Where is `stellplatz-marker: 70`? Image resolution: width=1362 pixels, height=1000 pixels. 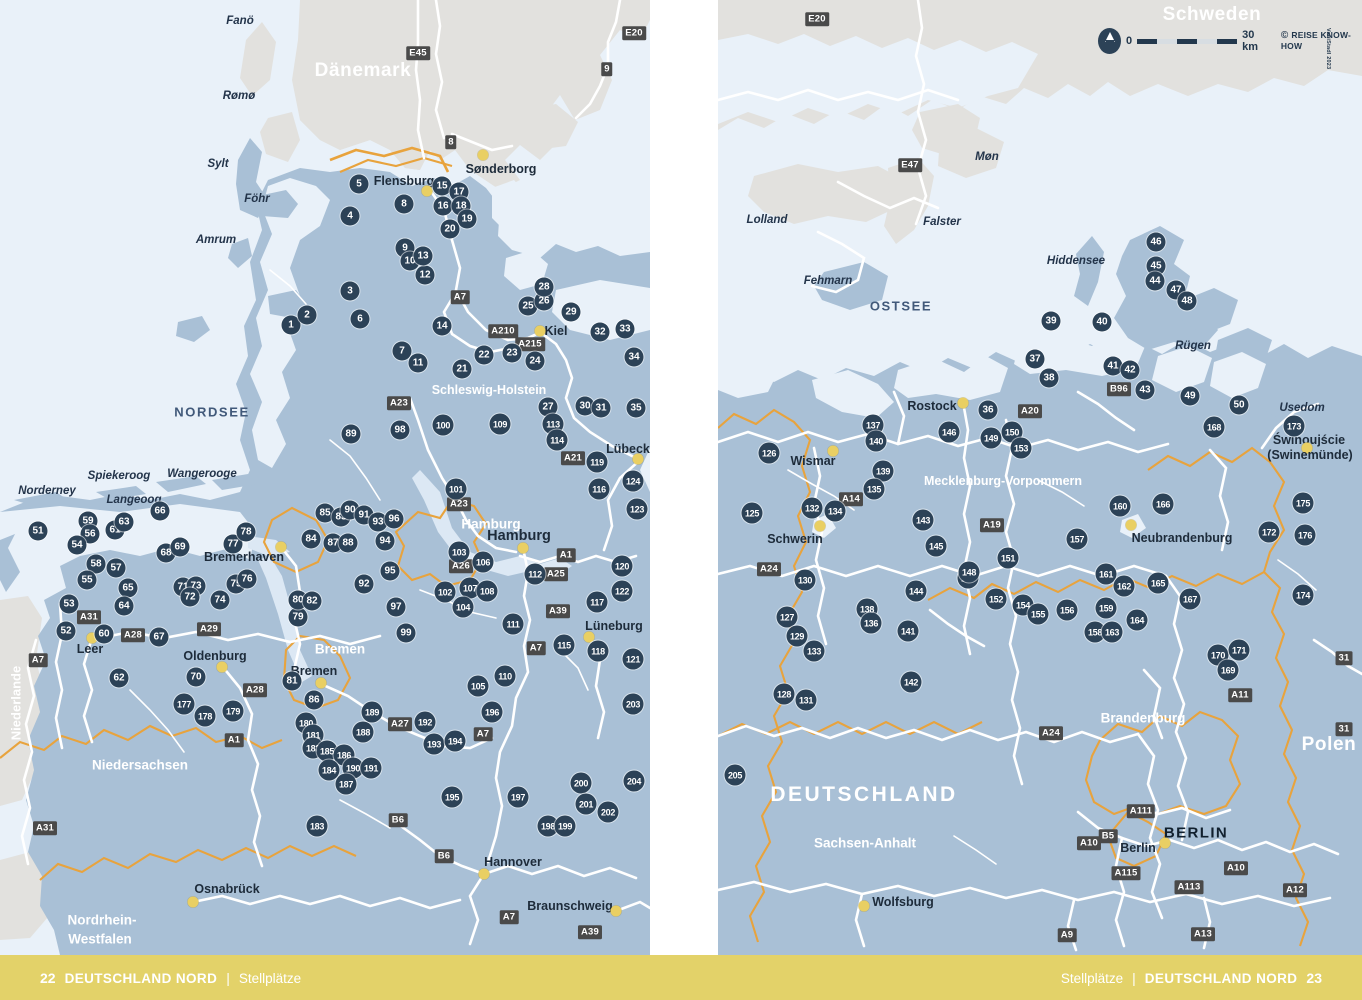
stellplatz-marker: 70 is located at coordinates (196, 677).